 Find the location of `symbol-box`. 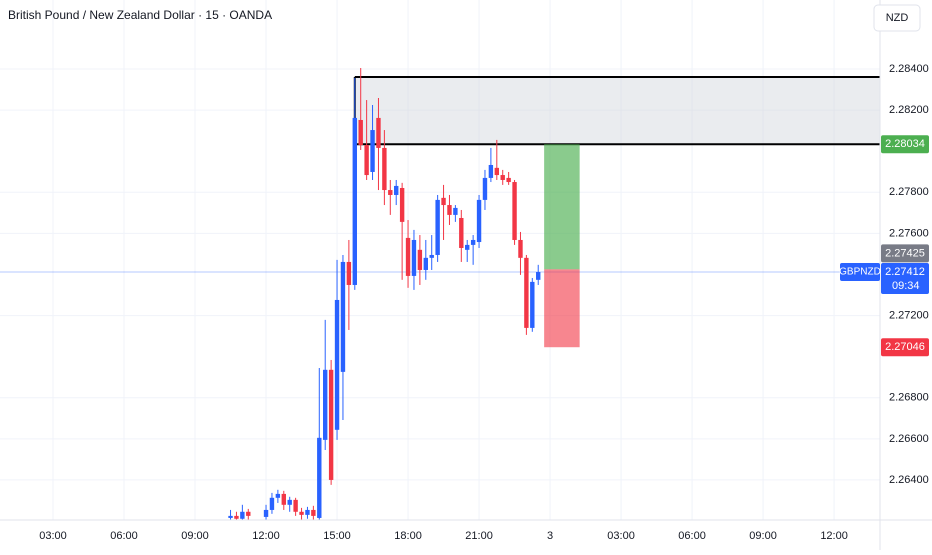

symbol-box is located at coordinates (860, 272).